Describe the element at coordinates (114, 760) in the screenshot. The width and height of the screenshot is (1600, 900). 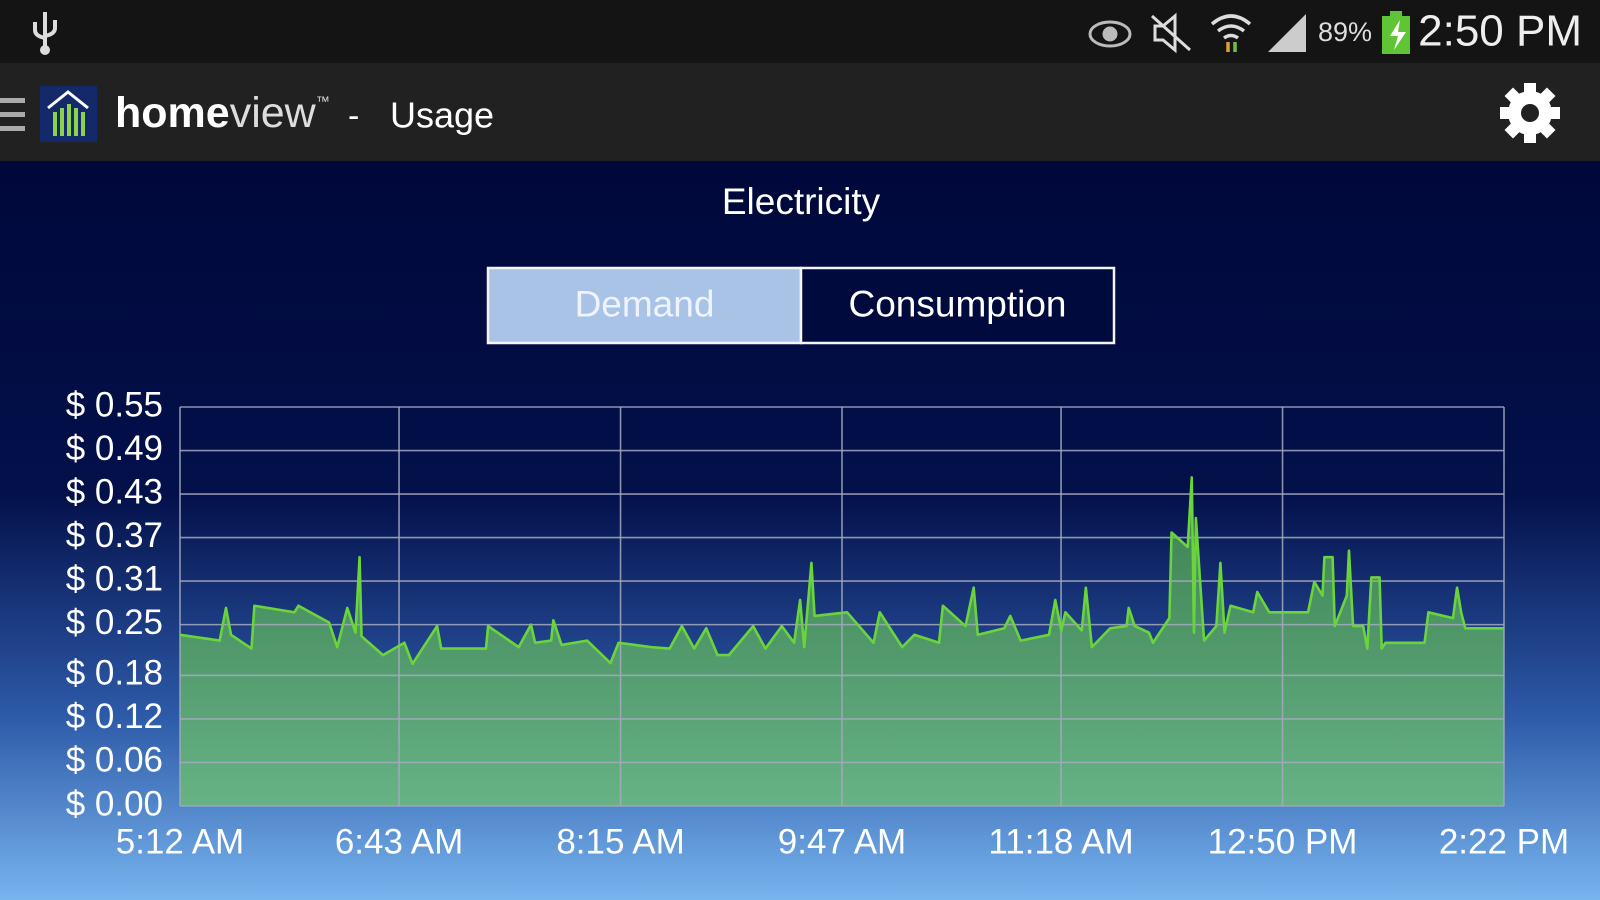
I see `y-tick-label: $ 0.06` at that location.